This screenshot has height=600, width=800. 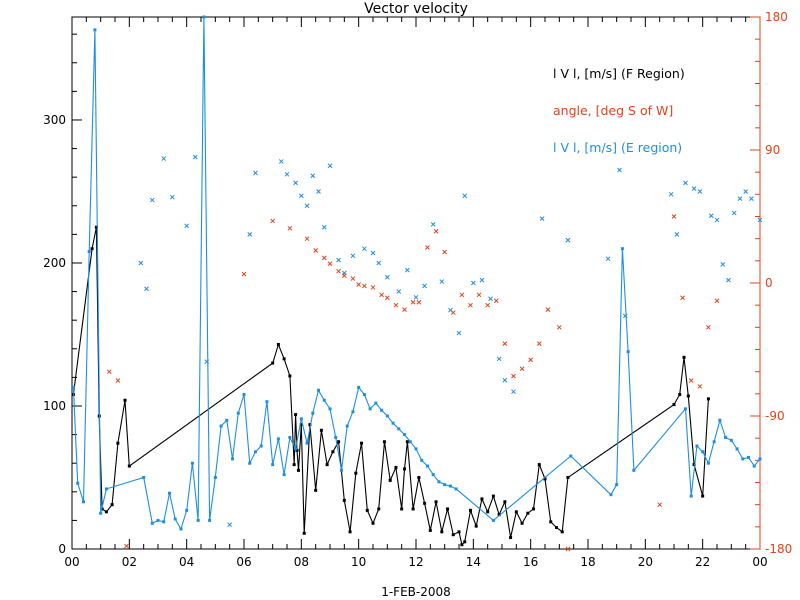 What do you see at coordinates (54, 120) in the screenshot?
I see `y-left-tick-label: 300` at bounding box center [54, 120].